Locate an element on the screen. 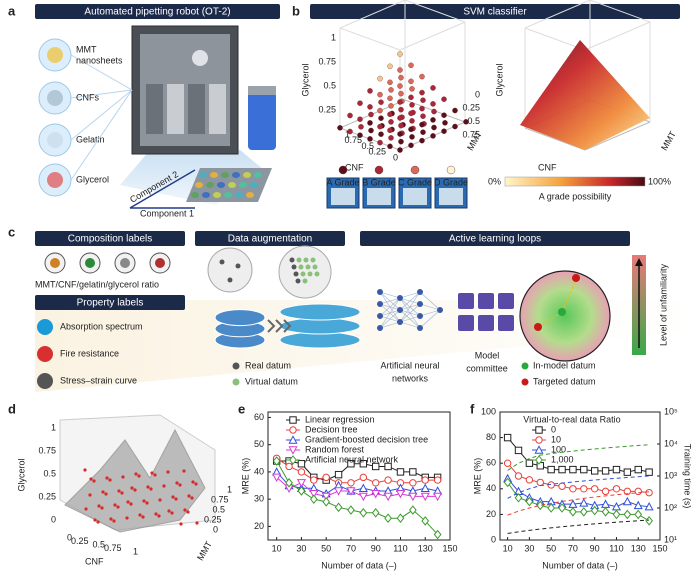 The image size is (700, 576). x-tick-label: 110 is located at coordinates (616, 548).